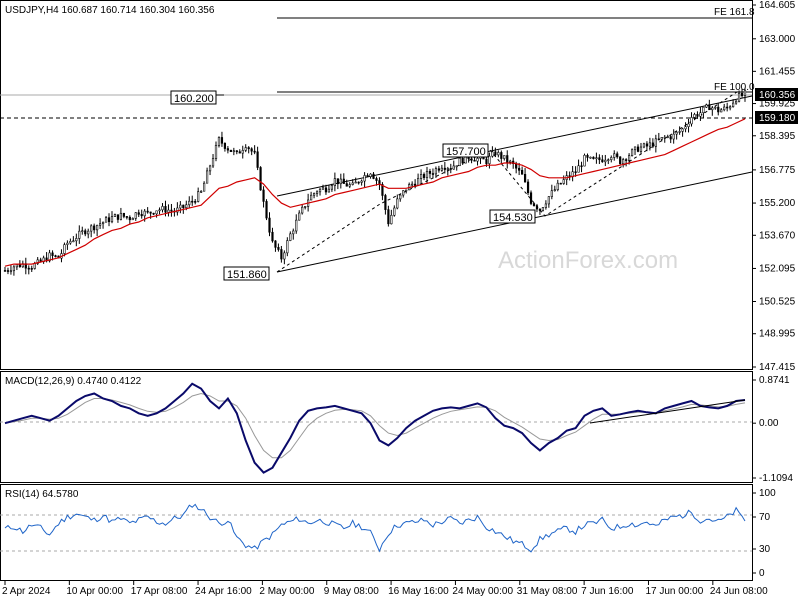  I want to click on rsi-tick-label: 70, so click(765, 517).